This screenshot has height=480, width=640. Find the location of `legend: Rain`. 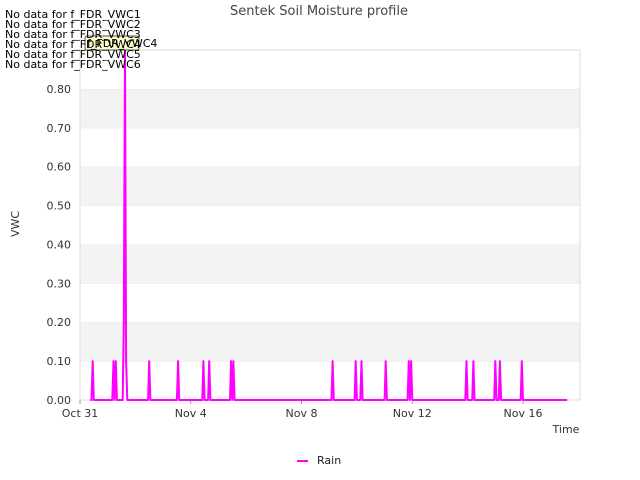

legend: Rain is located at coordinates (319, 460).